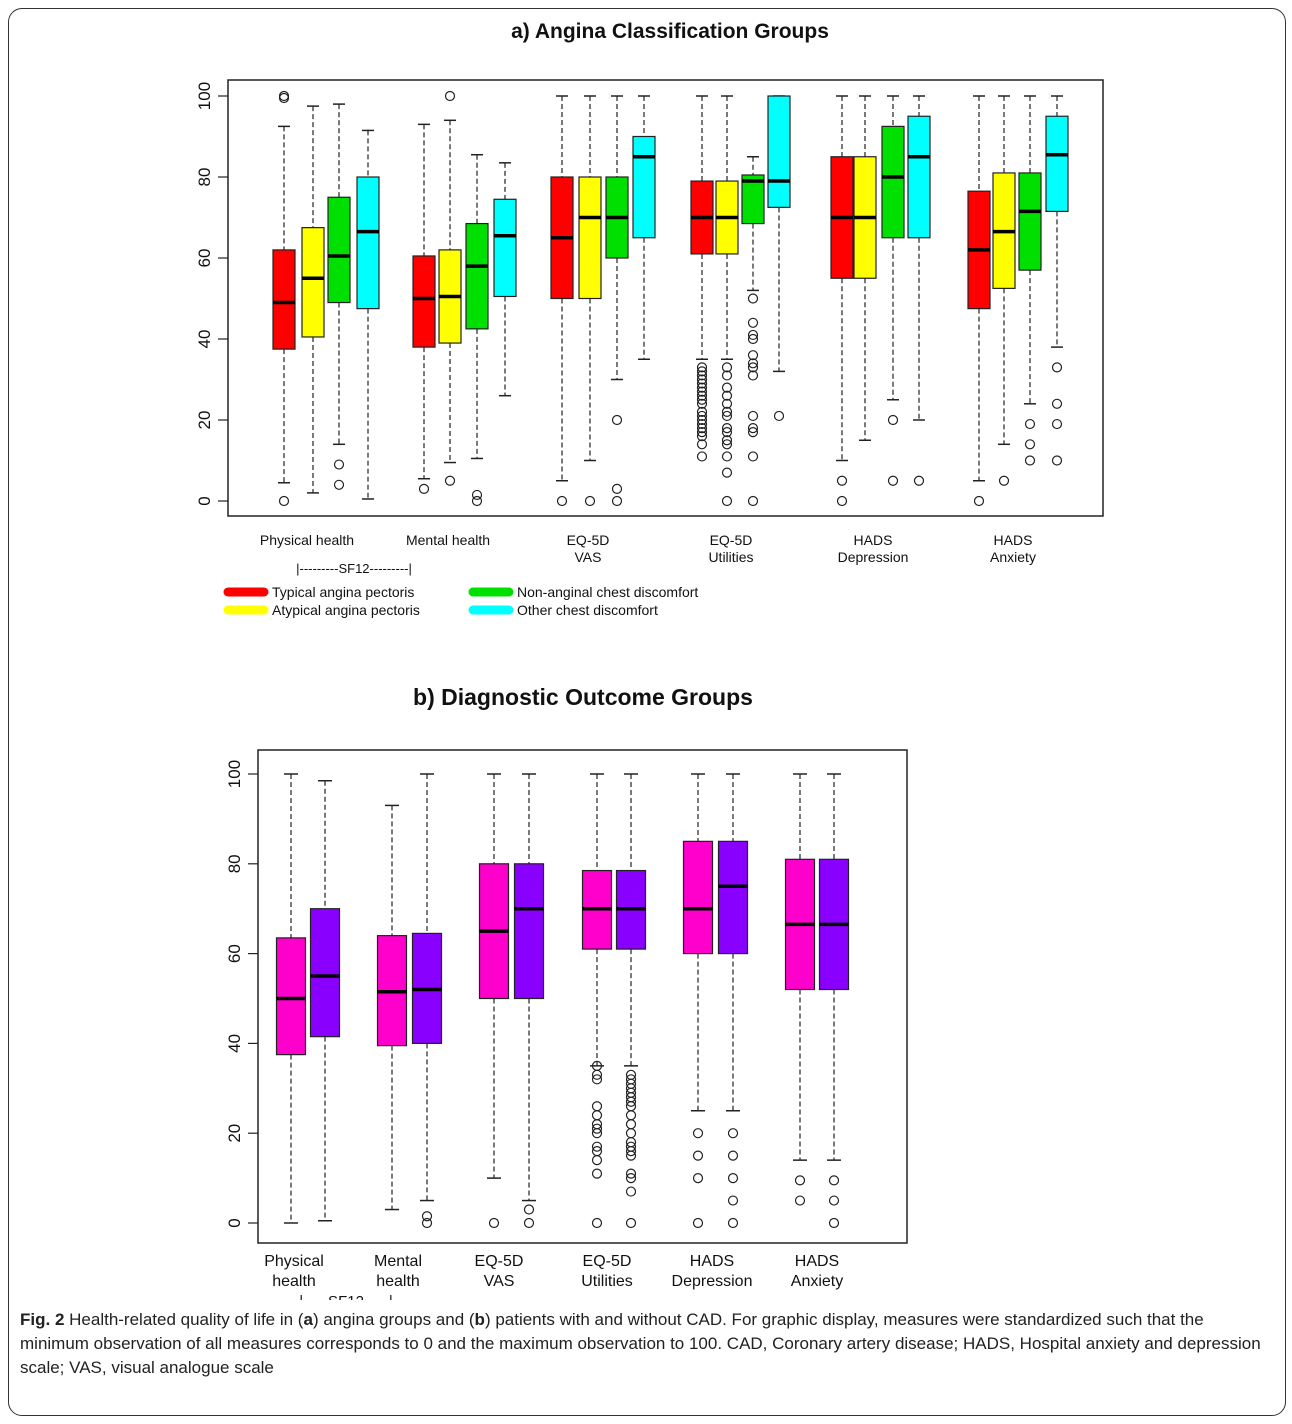  What do you see at coordinates (204, 96) in the screenshot?
I see `panel-a-y-tick-label: 100` at bounding box center [204, 96].